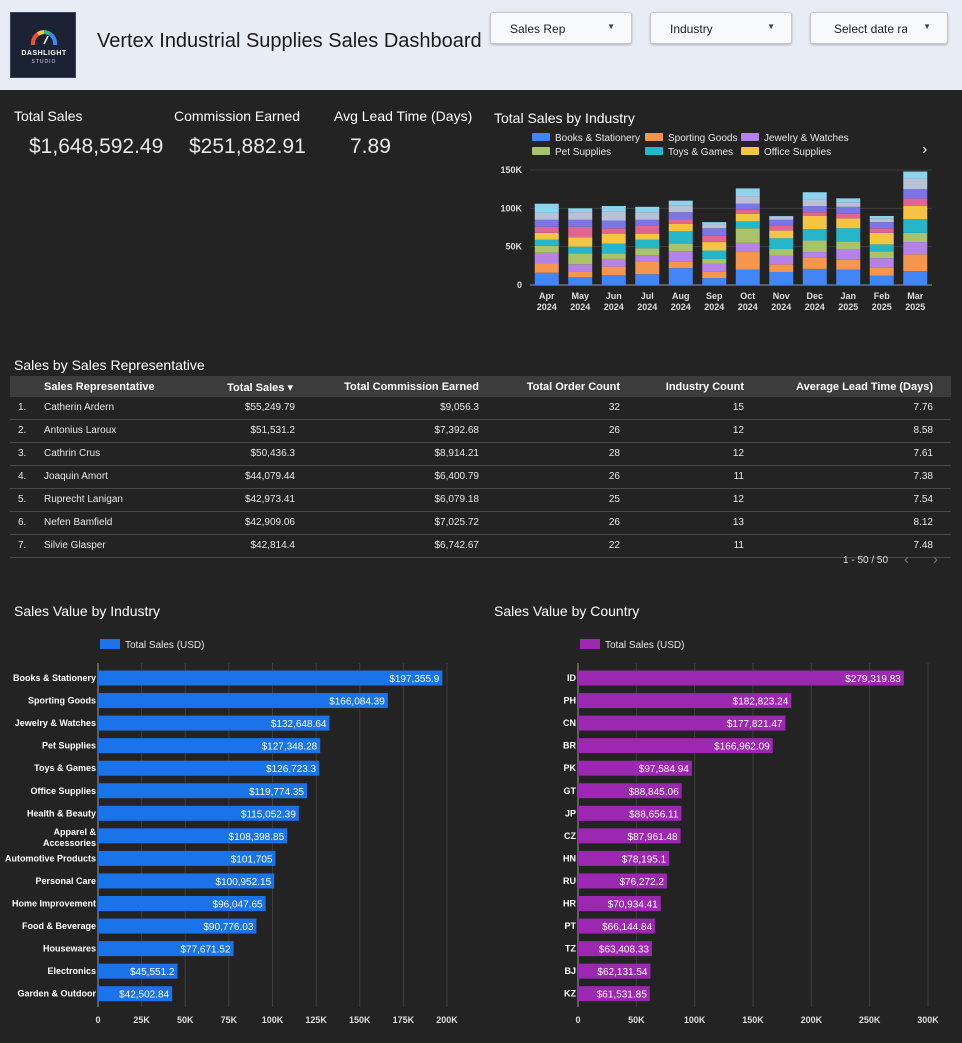  Describe the element at coordinates (571, 152) in the screenshot. I see `legend-item: Pet Supplies` at that location.